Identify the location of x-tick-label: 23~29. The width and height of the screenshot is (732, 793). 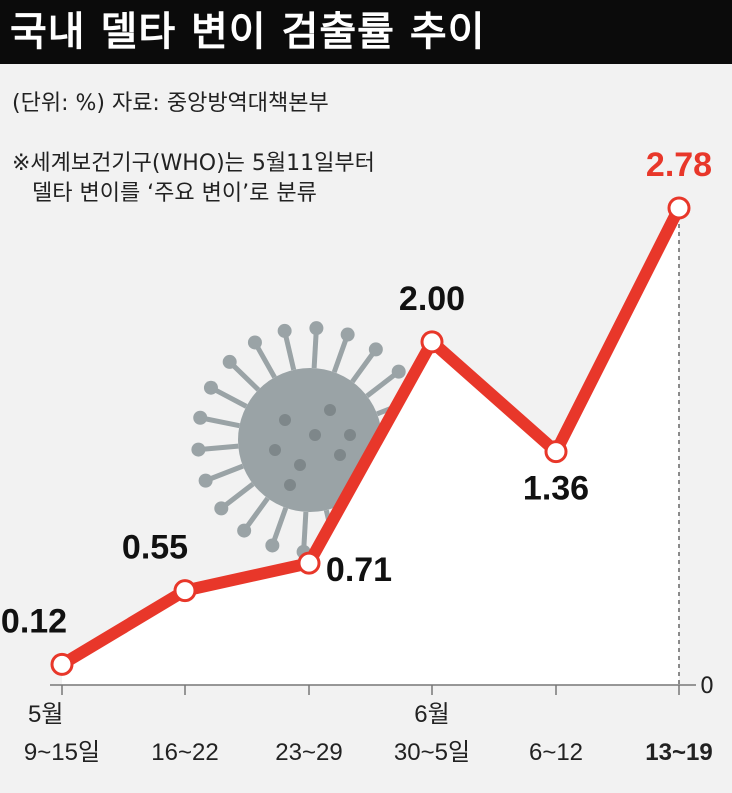
(308, 752).